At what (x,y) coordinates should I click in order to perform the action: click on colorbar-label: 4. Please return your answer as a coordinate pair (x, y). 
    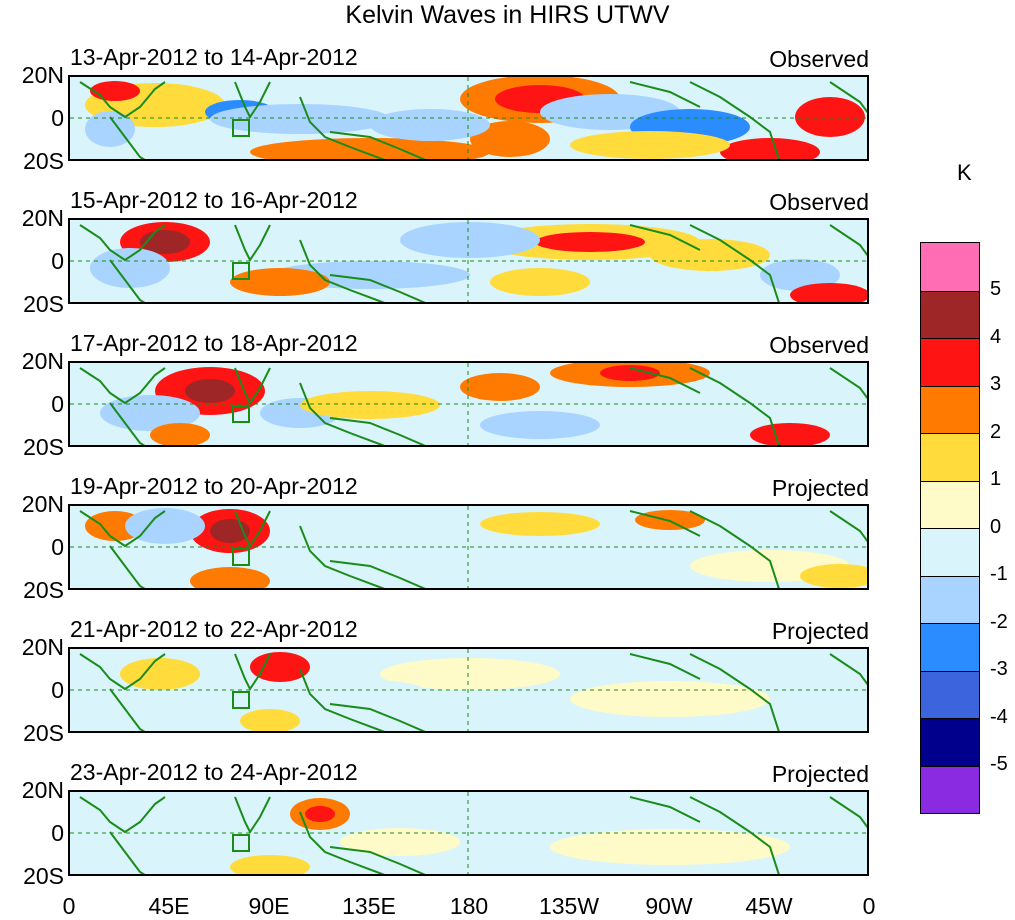
    Looking at the image, I should click on (996, 336).